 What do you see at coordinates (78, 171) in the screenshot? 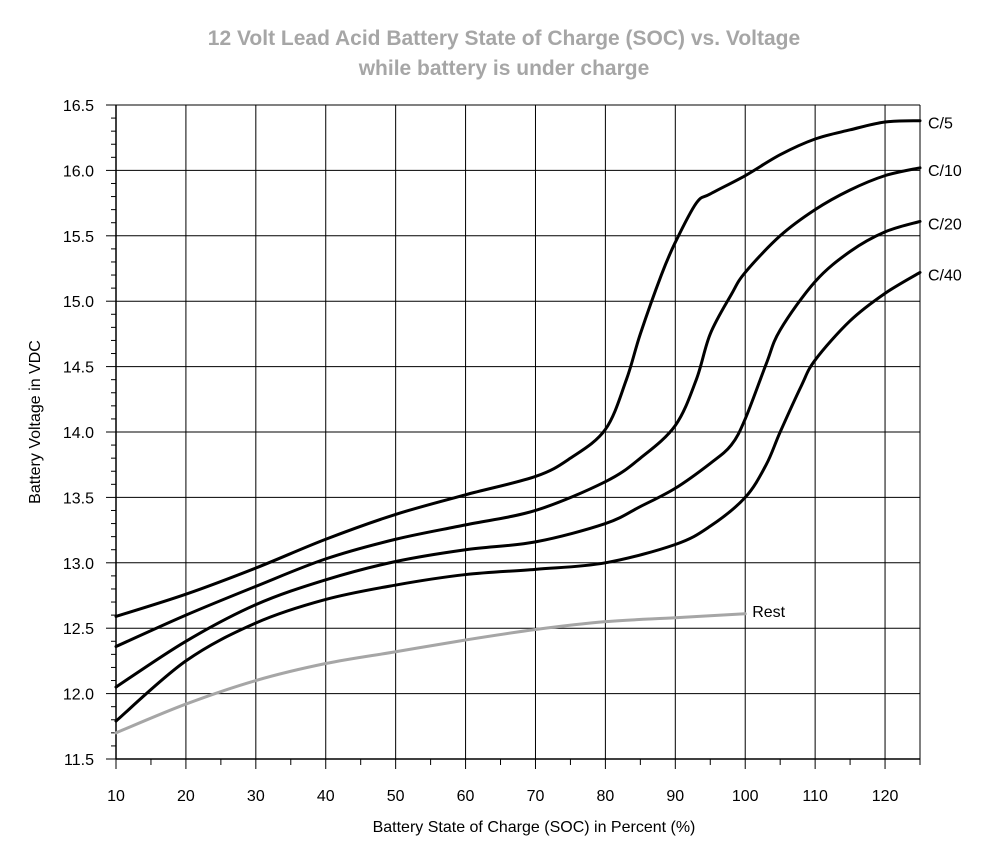
I see `y-tick-label: 16.0` at bounding box center [78, 171].